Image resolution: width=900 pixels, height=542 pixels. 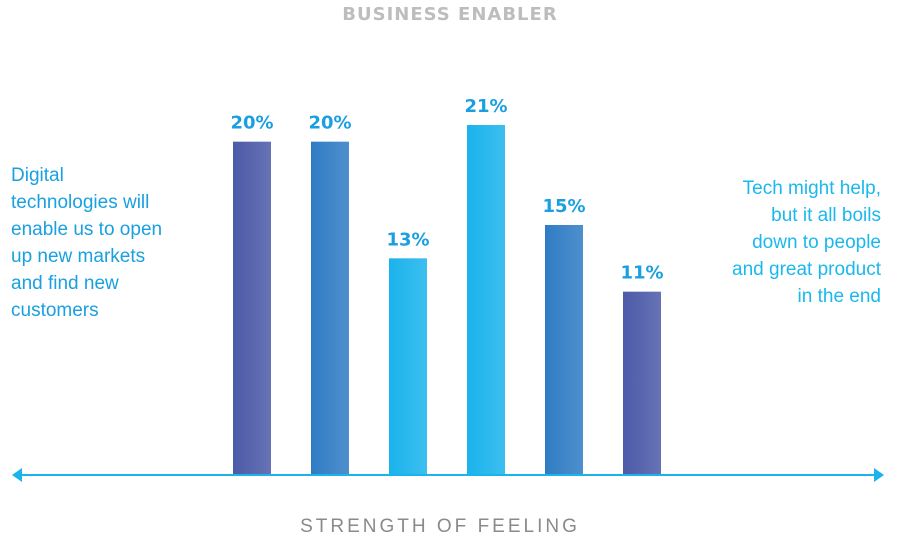 What do you see at coordinates (811, 188) in the screenshot?
I see `right-annotation-line: Tech might help,` at bounding box center [811, 188].